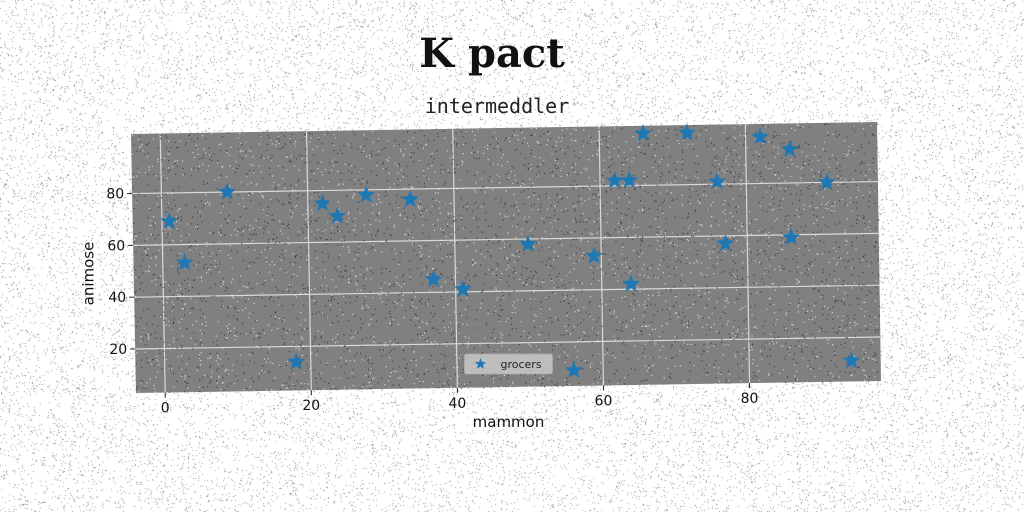  What do you see at coordinates (604, 401) in the screenshot?
I see `x-tick-label: 60` at bounding box center [604, 401].